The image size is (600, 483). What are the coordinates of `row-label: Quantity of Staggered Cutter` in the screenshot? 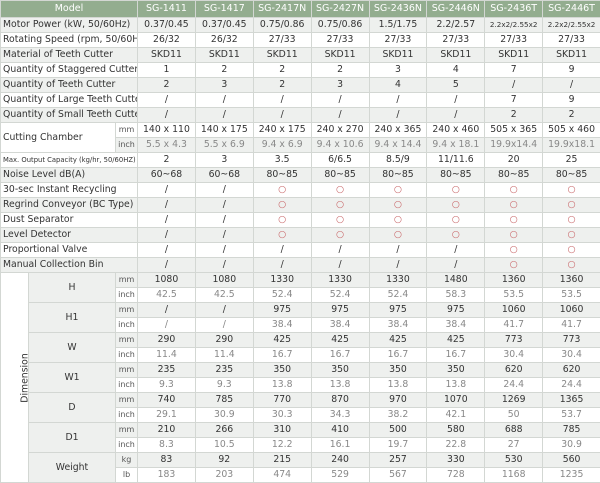 It's located at (69, 70).